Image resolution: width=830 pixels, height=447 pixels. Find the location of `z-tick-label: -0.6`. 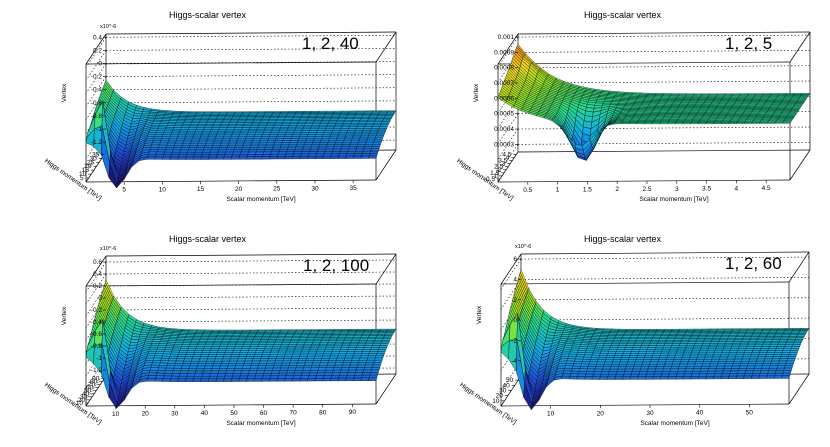

z-tick-label: -0.6 is located at coordinates (97, 103).